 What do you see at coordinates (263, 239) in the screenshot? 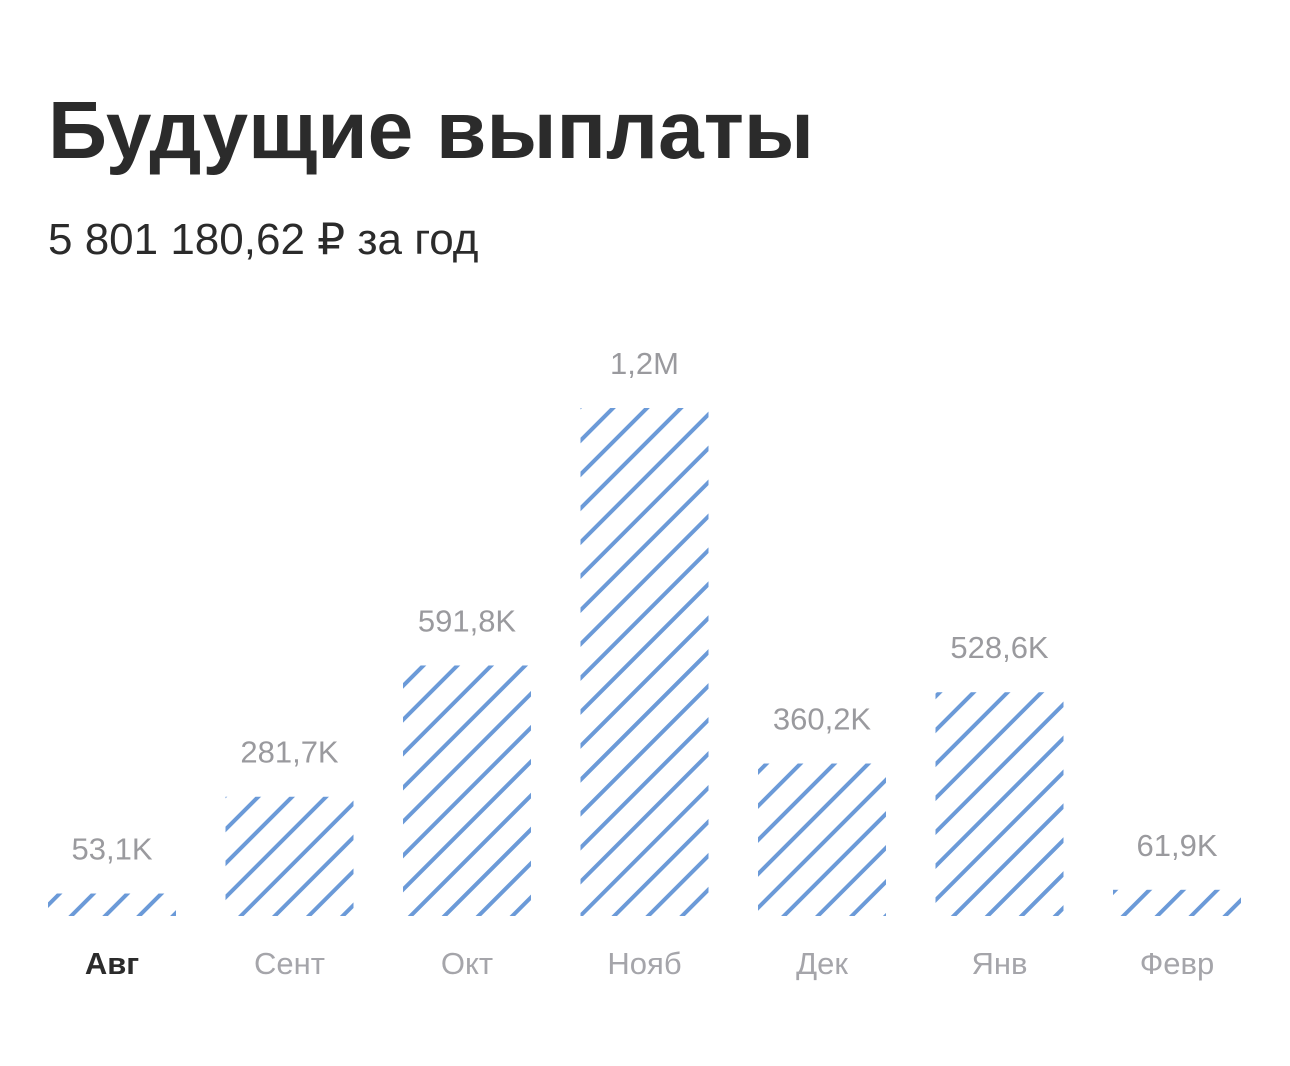
I see `chart-subtitle: 5 801 180,62 ₽ за год` at bounding box center [263, 239].